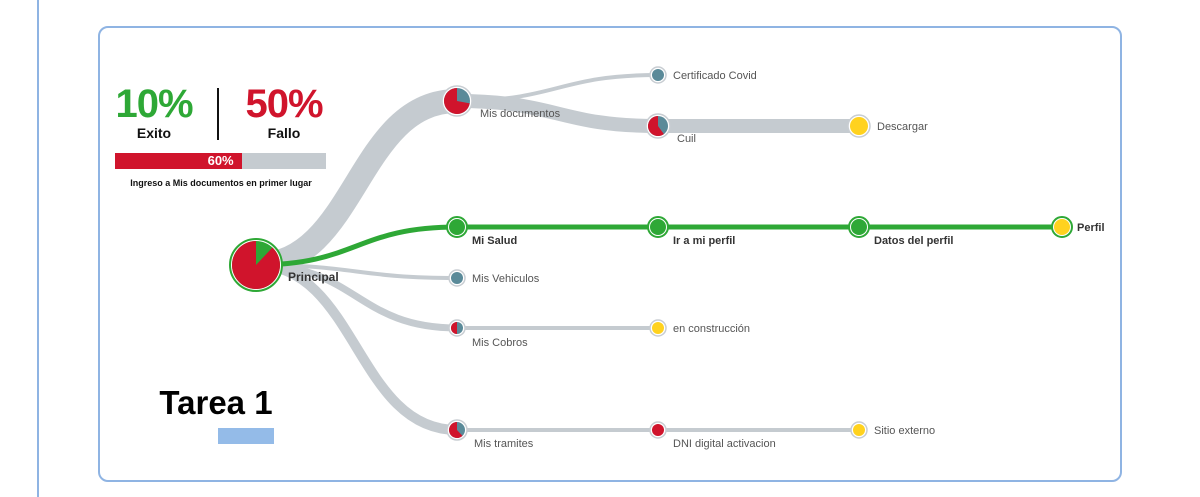 The height and width of the screenshot is (497, 1200). I want to click on flow-node-dni-digital-activacion, so click(658, 430).